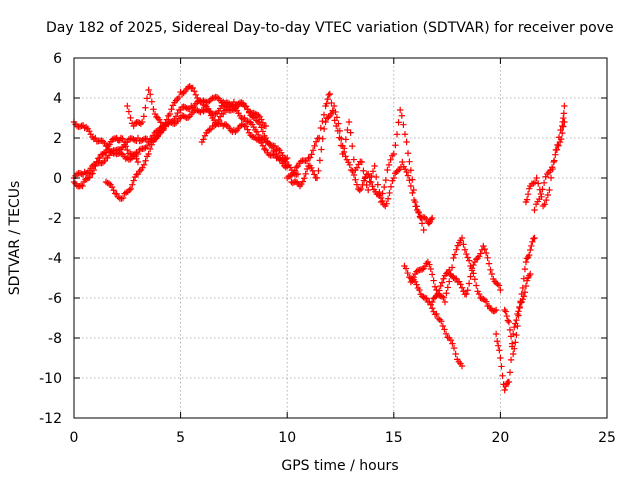 The image size is (640, 480). Describe the element at coordinates (287, 438) in the screenshot. I see `x-tick-label: 10` at that location.